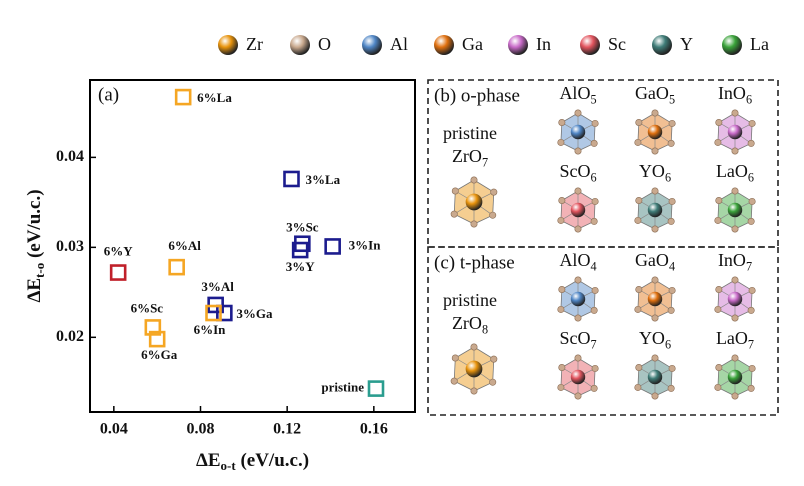 This screenshot has height=486, width=804. Describe the element at coordinates (70, 156) in the screenshot. I see `y-tick-label: 0.04` at that location.